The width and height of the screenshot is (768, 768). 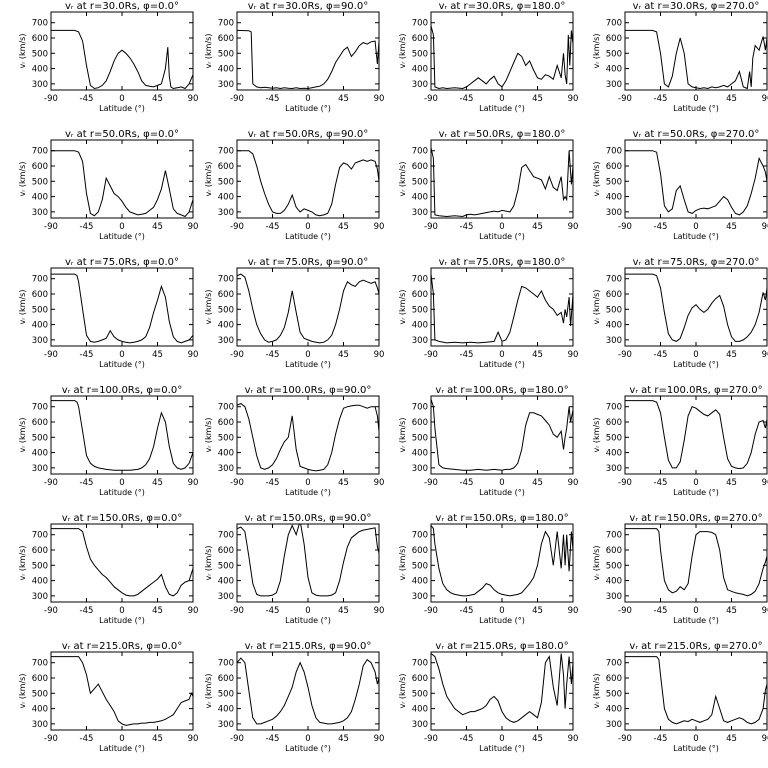 What do you see at coordinates (501, 390) in the screenshot?
I see `panel-title: vᵣ at r=100.0Rs, φ=180.0°` at bounding box center [501, 390].